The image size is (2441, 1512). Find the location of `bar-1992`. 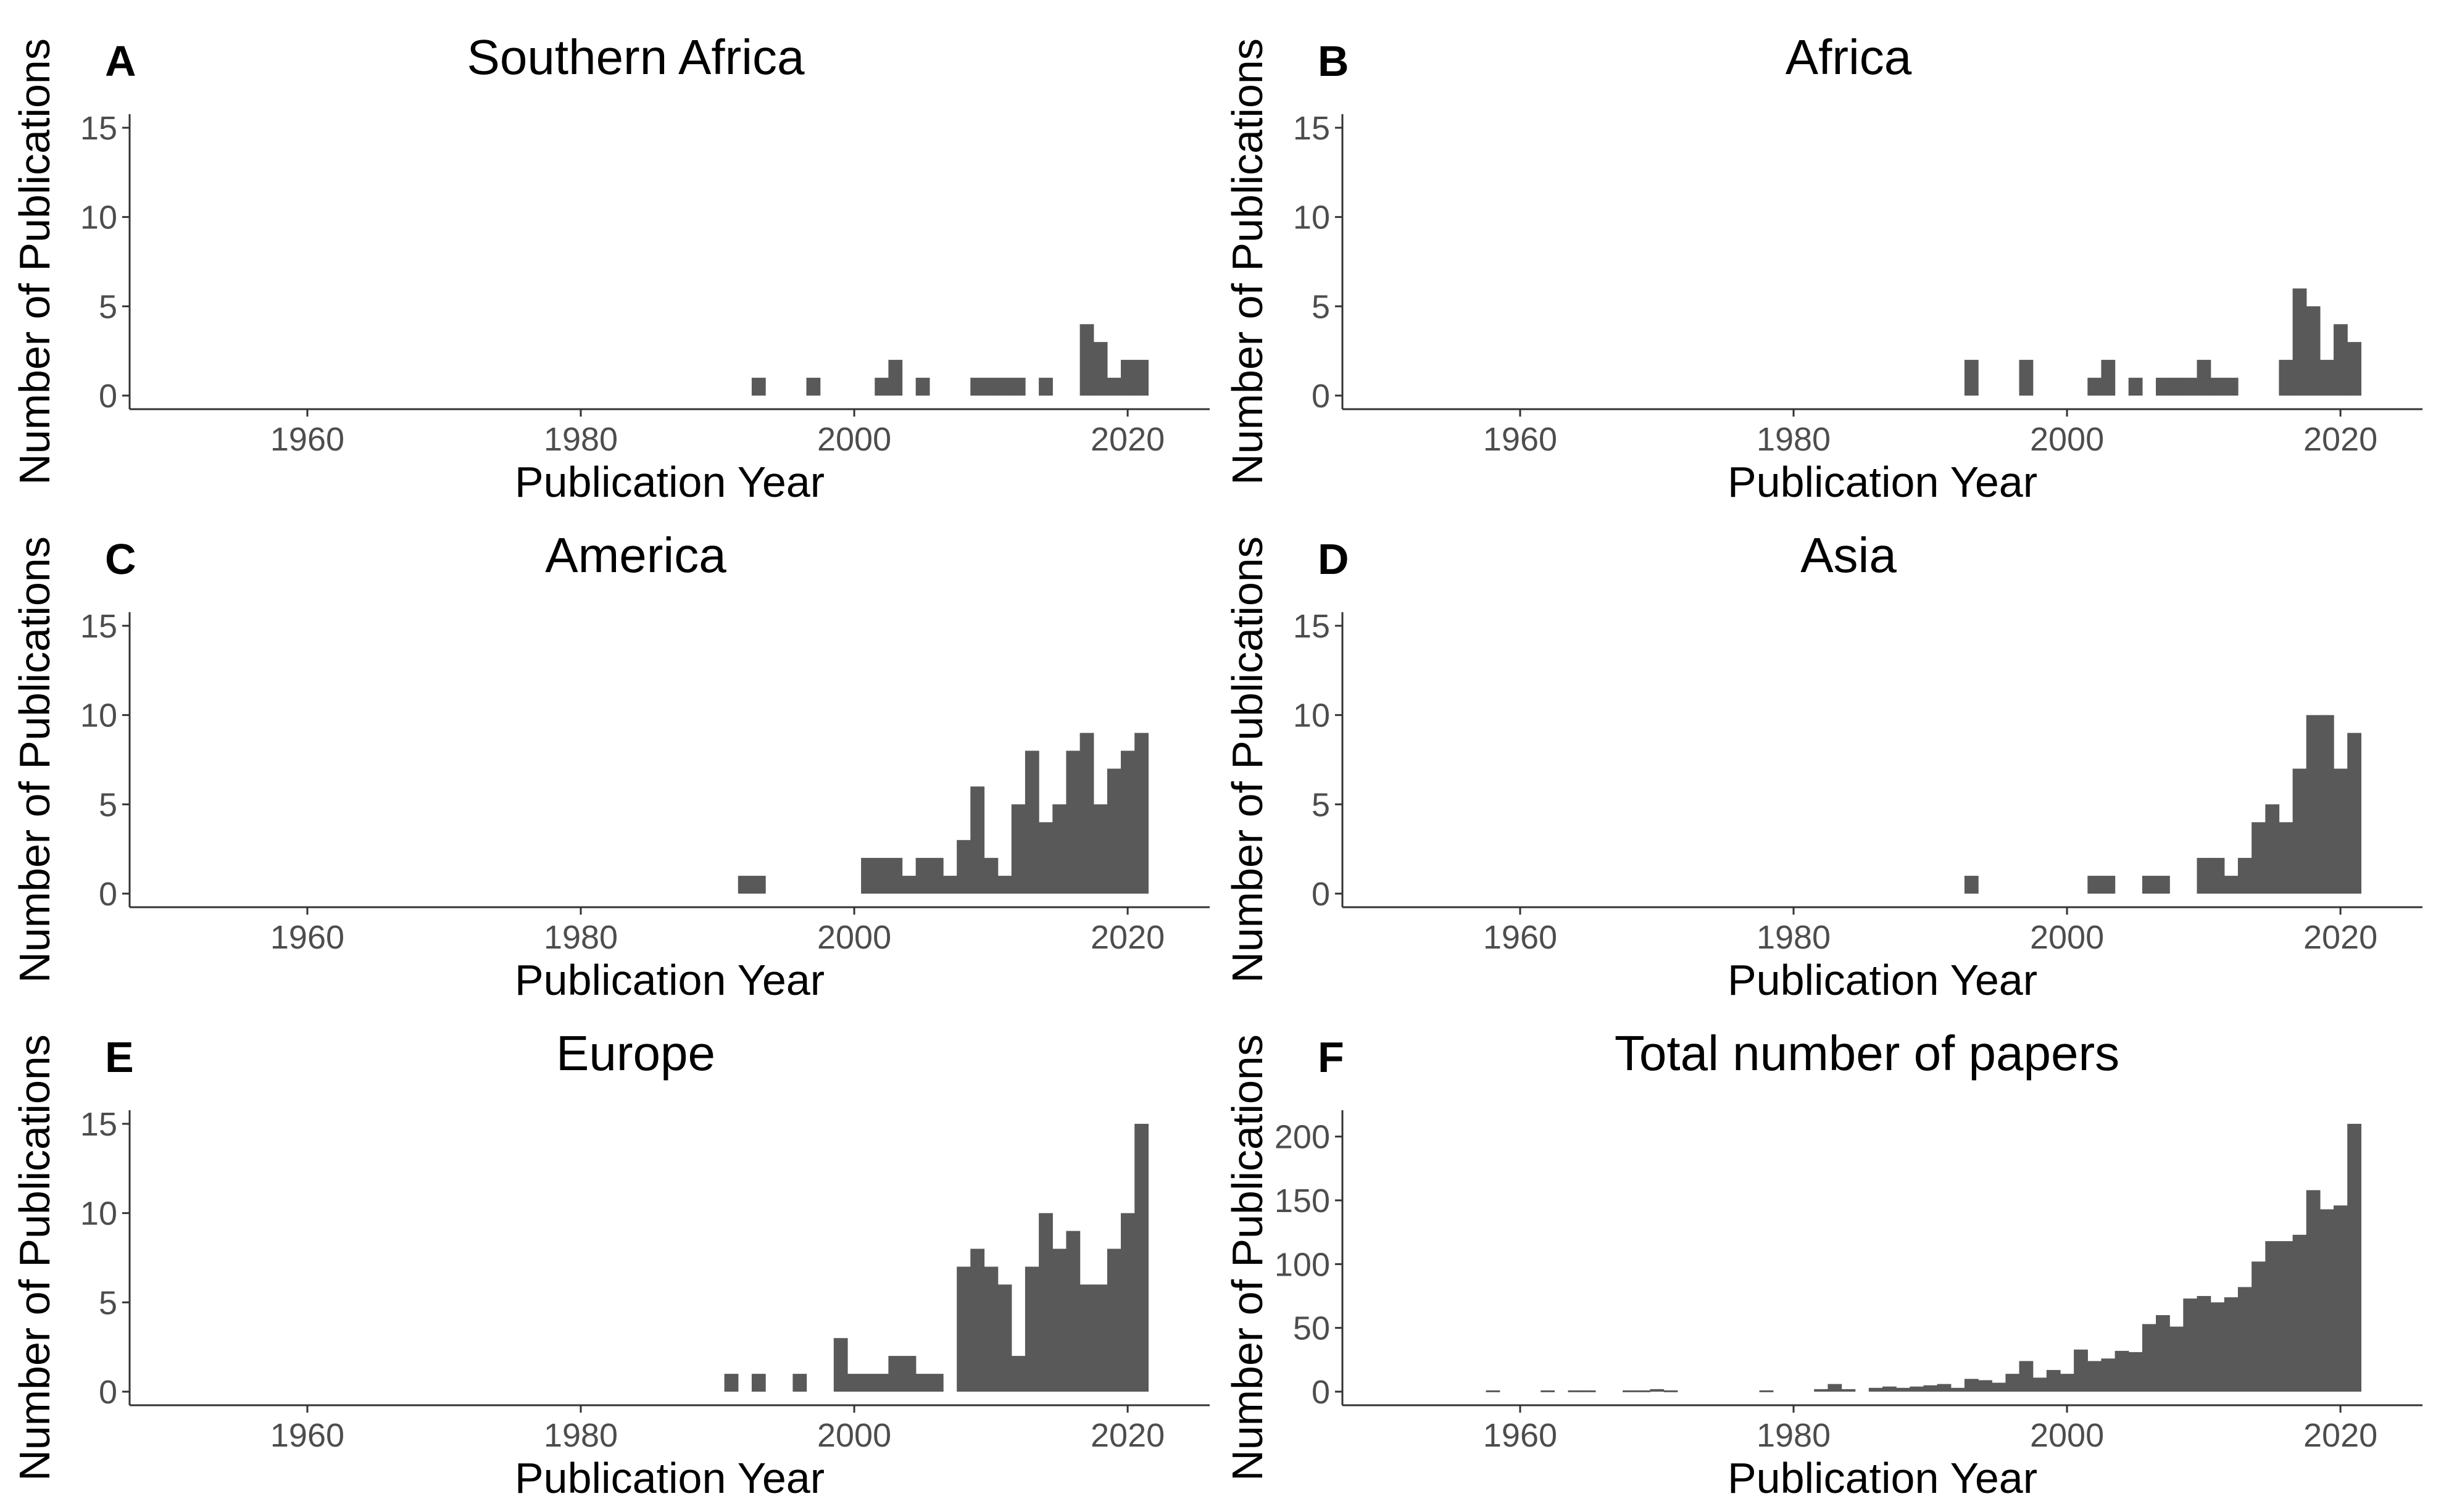

bar-1992 is located at coordinates (1957, 1389).